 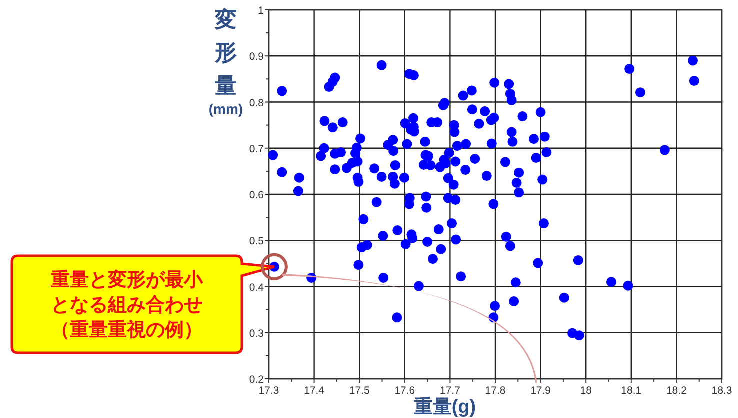 What do you see at coordinates (631, 391) in the screenshot?
I see `x-tick-label: 18.1` at bounding box center [631, 391].